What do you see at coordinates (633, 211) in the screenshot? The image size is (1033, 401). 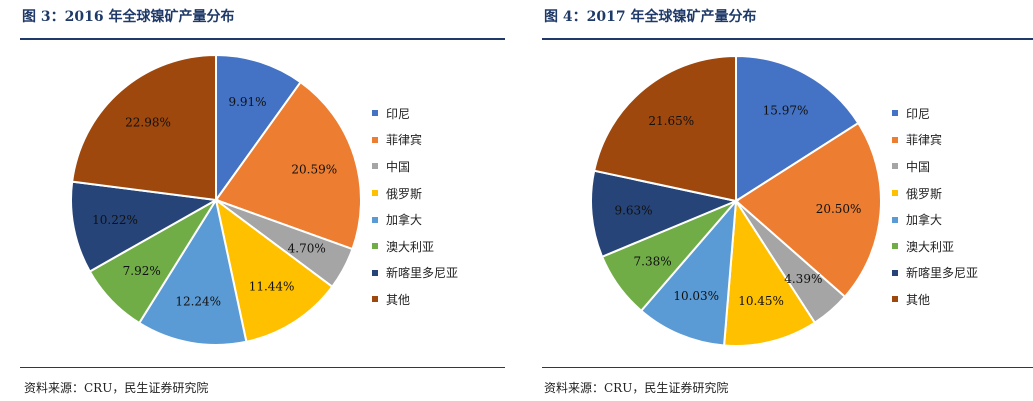 I see `slice-value-label: 9.63%` at bounding box center [633, 211].